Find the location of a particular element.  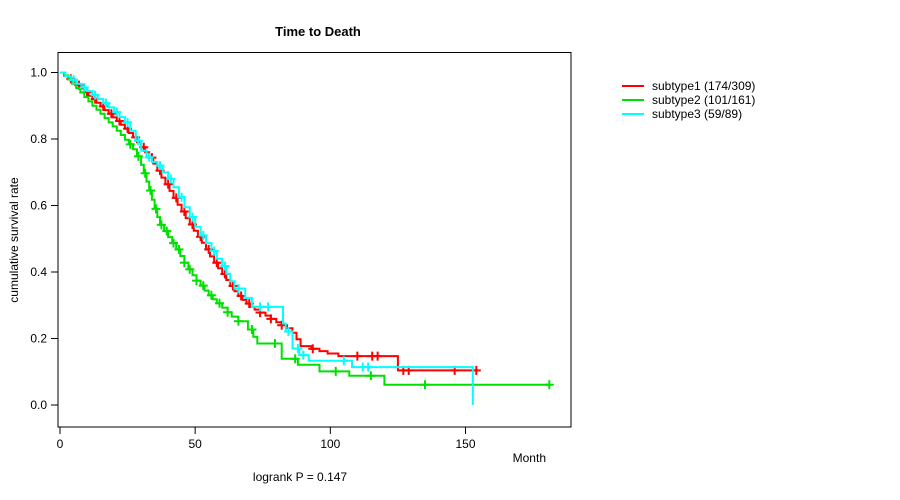

legend-item-subtype2: subtype2 (101/161) is located at coordinates (688, 100).